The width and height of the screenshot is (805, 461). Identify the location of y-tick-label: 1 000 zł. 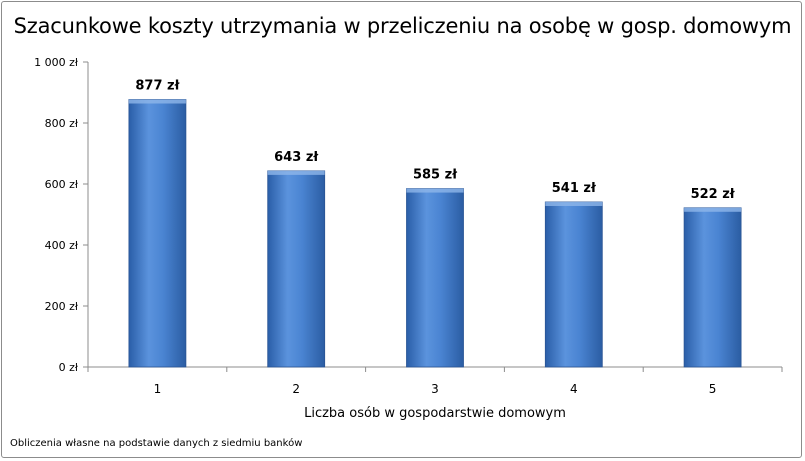
(56, 62).